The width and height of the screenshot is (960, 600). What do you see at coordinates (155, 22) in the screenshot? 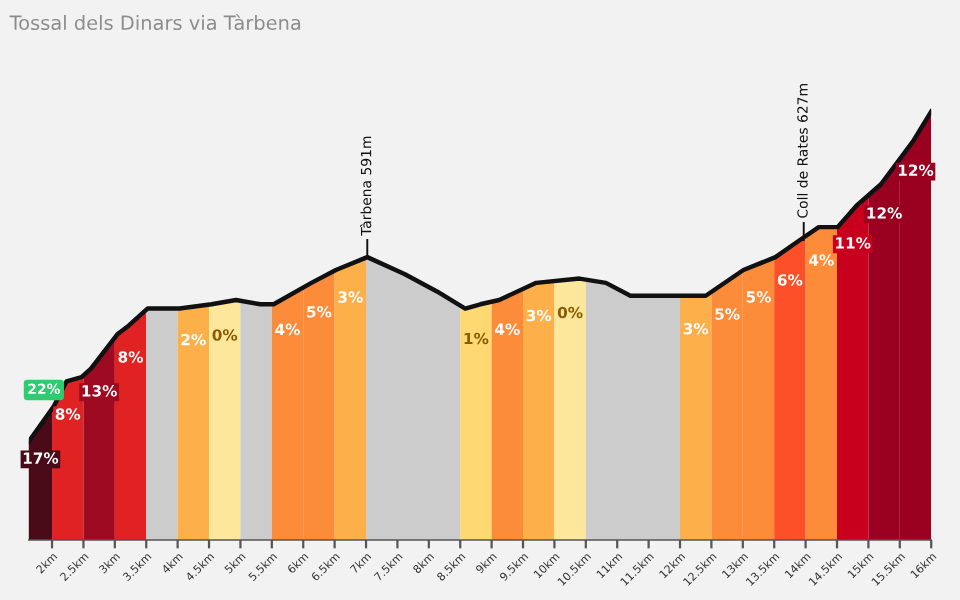
I see `chart-title: Tossal dels Dinars via Tàrbena` at bounding box center [155, 22].